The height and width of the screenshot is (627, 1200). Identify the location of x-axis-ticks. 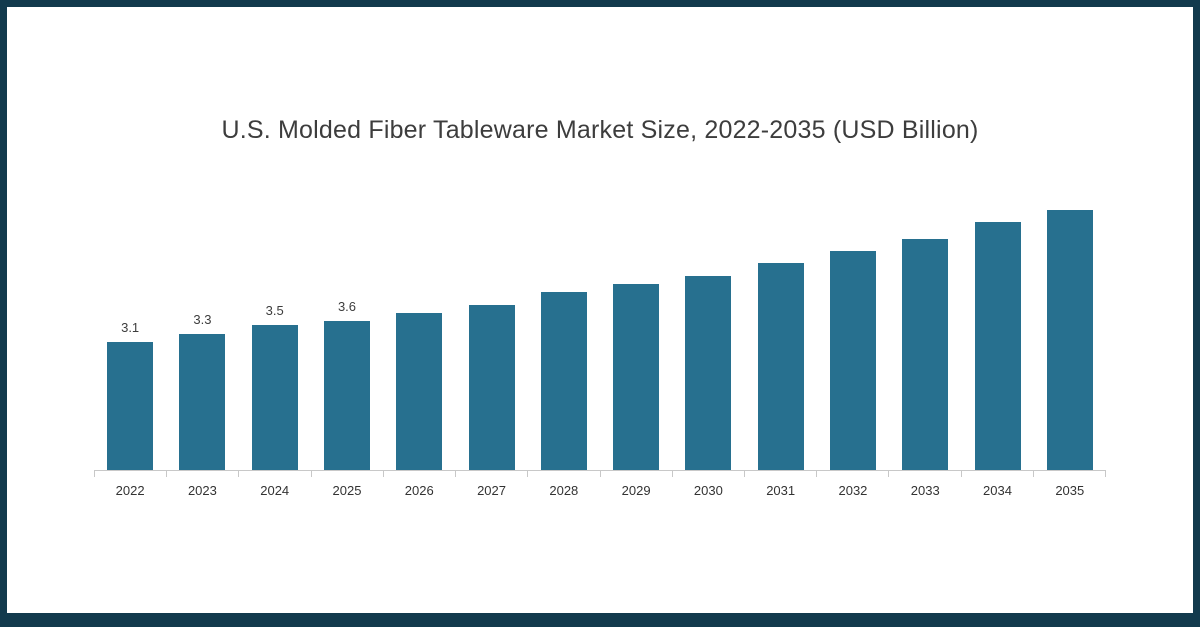
(600, 474).